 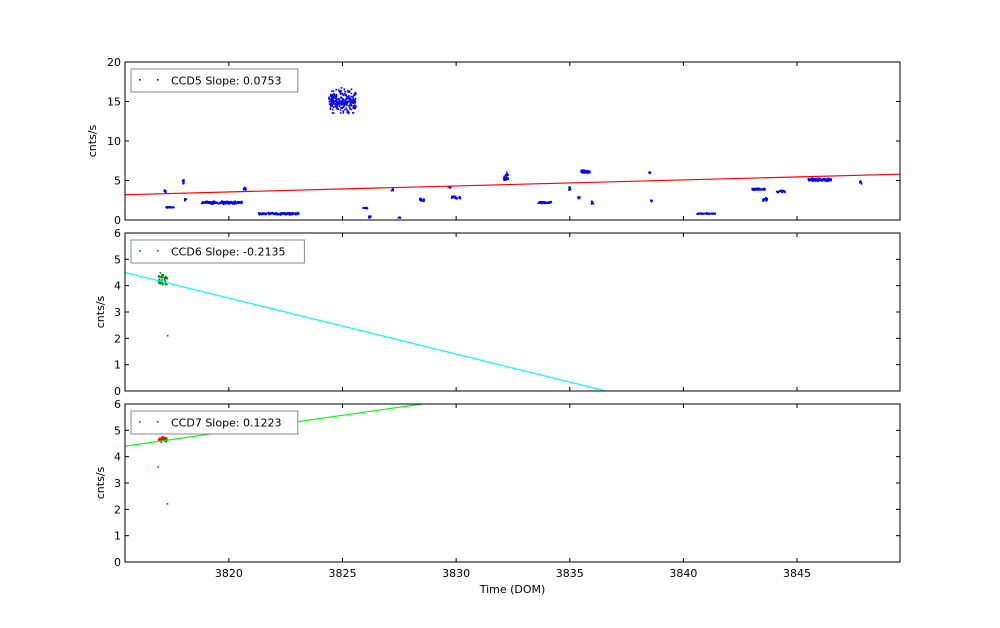 I want to click on y-tick-label: 20, so click(x=114, y=62).